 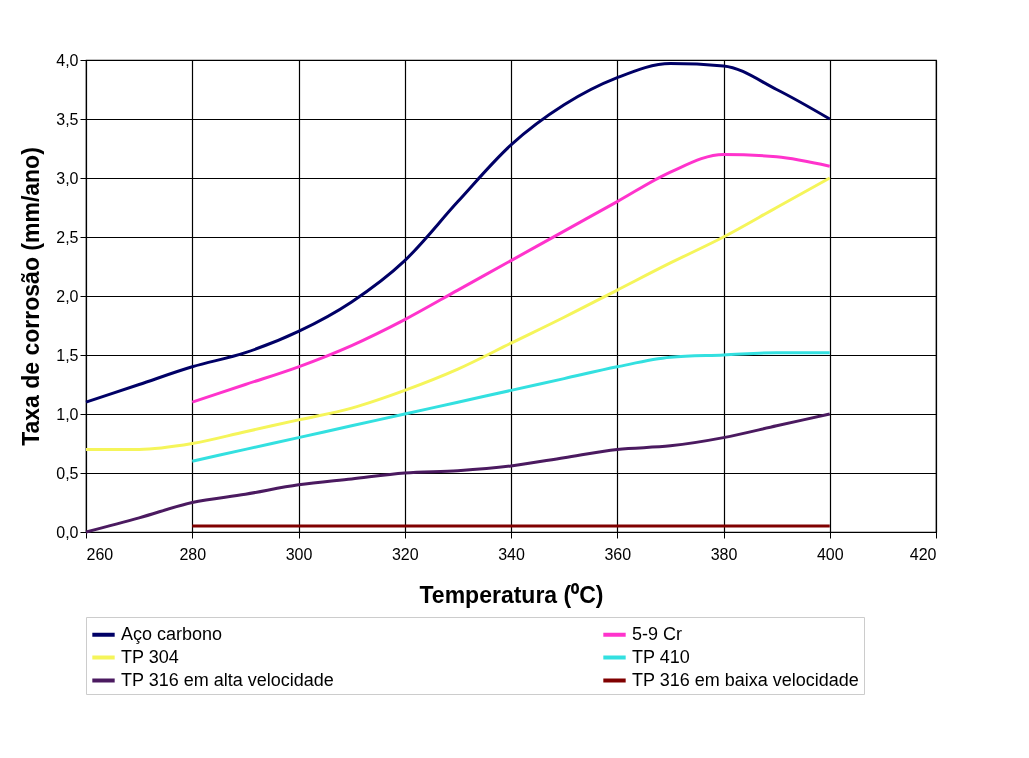 I want to click on legend-label: TP 316 em alta velocidade, so click(x=227, y=679).